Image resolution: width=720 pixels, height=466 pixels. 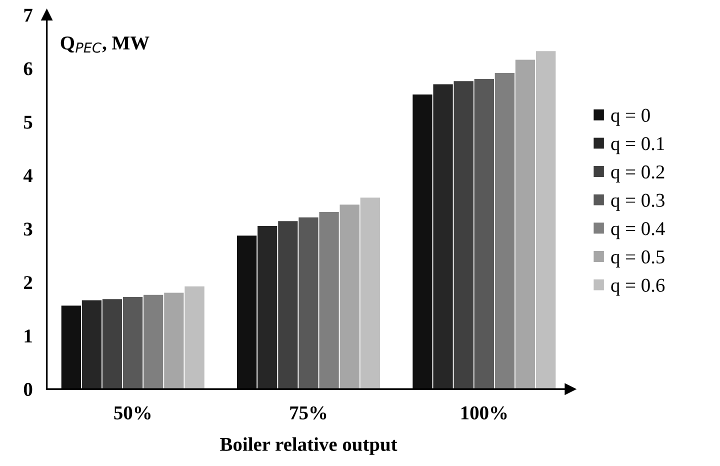 What do you see at coordinates (28, 175) in the screenshot?
I see `y-tick-label: 4` at bounding box center [28, 175].